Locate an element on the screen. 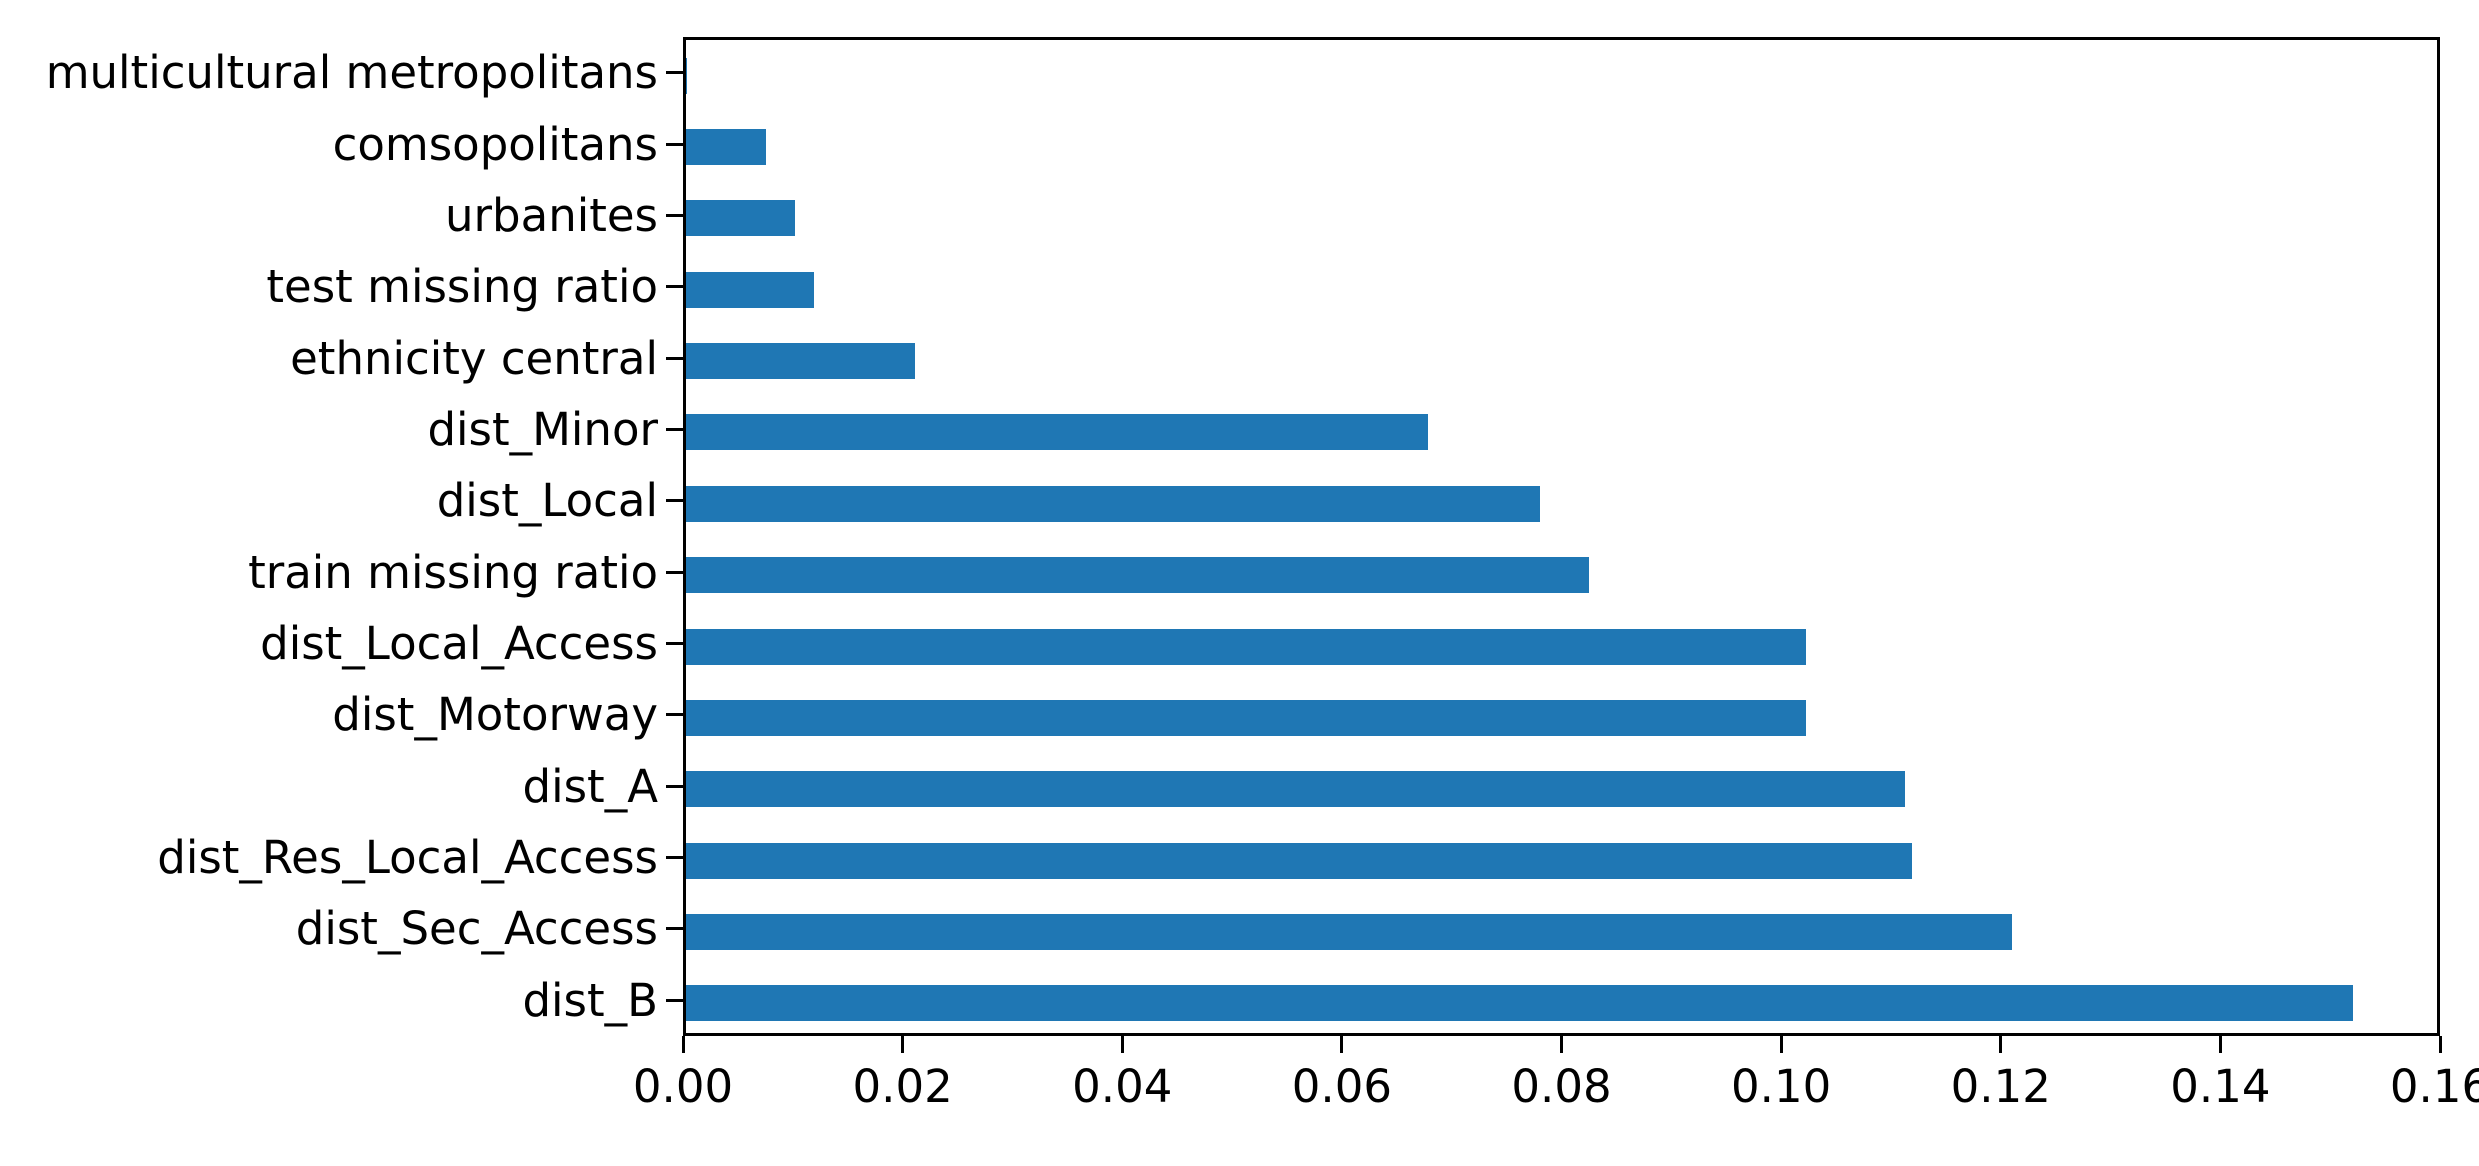  y-tick-label: urbanites is located at coordinates (551, 215).